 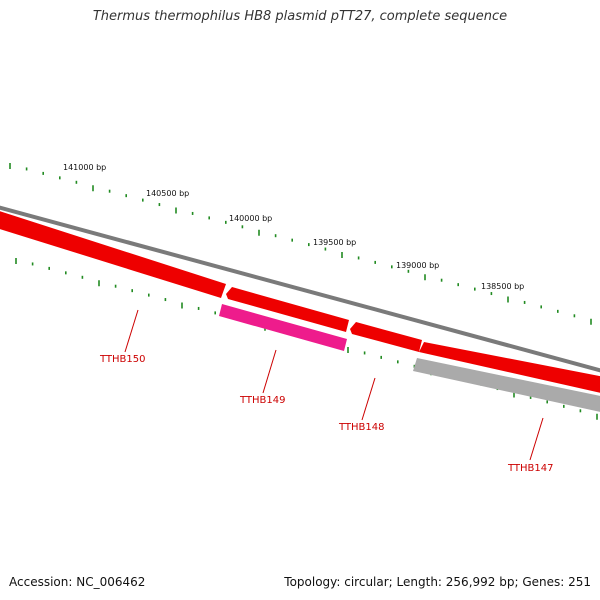 What do you see at coordinates (262, 400) in the screenshot?
I see `gene-label-tthb149: TTHB149` at bounding box center [262, 400].